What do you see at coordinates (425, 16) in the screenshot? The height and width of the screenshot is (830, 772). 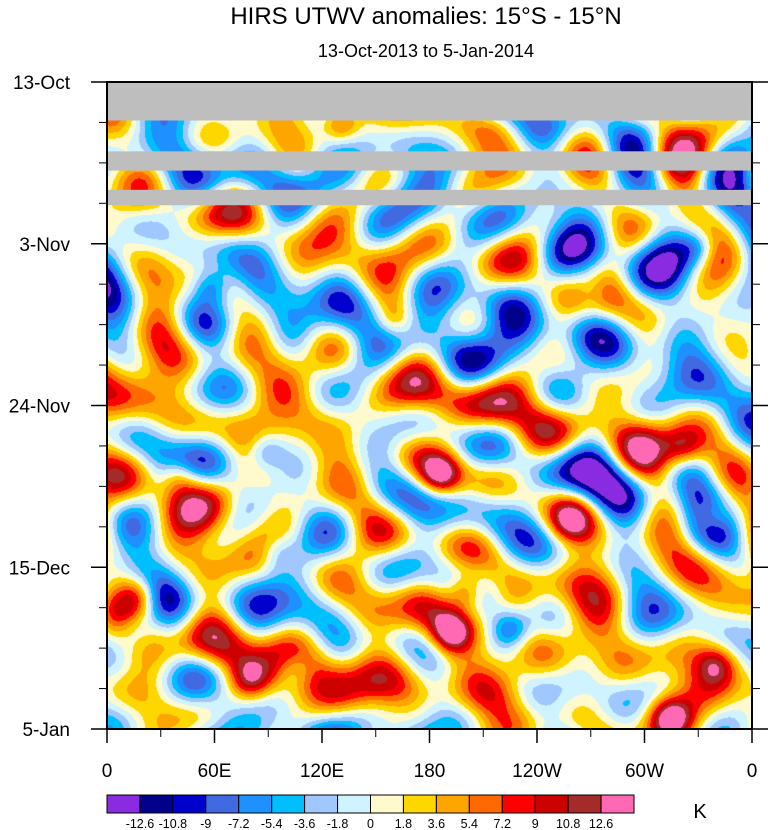 I see `chart-title: HIRS UTWV anomalies: 15°S - 15°N` at bounding box center [425, 16].